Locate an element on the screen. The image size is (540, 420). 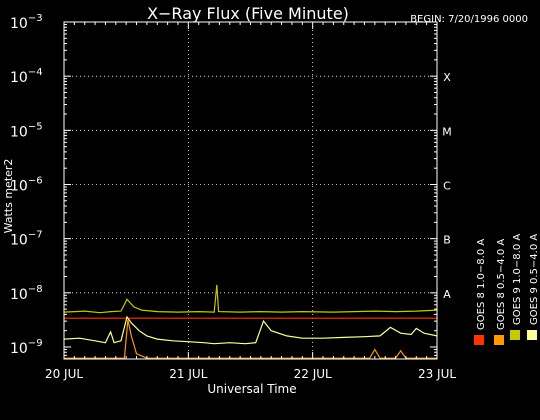
legend-item-1: GOES 8 1.0−8.0 A is located at coordinates (480, 292).